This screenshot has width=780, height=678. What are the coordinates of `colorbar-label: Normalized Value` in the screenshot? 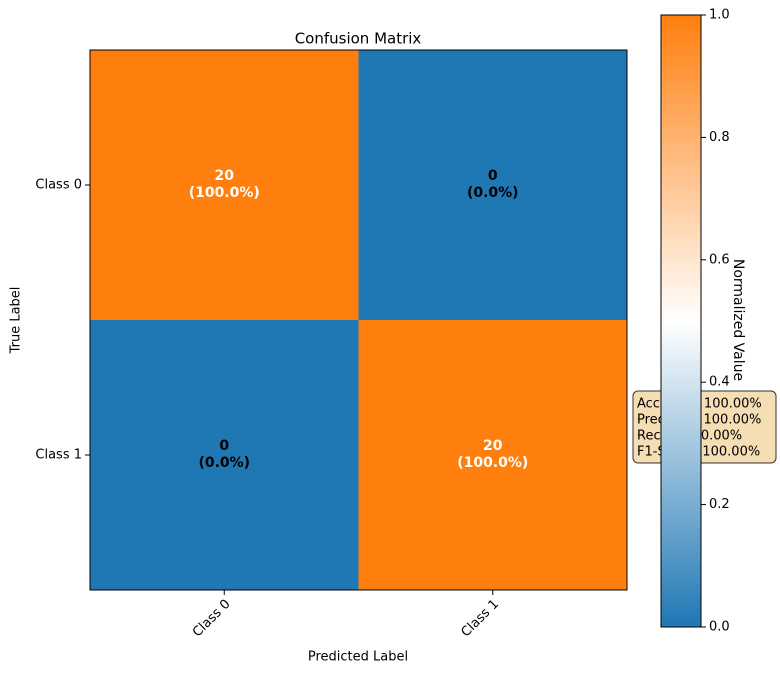 It's located at (738, 320).